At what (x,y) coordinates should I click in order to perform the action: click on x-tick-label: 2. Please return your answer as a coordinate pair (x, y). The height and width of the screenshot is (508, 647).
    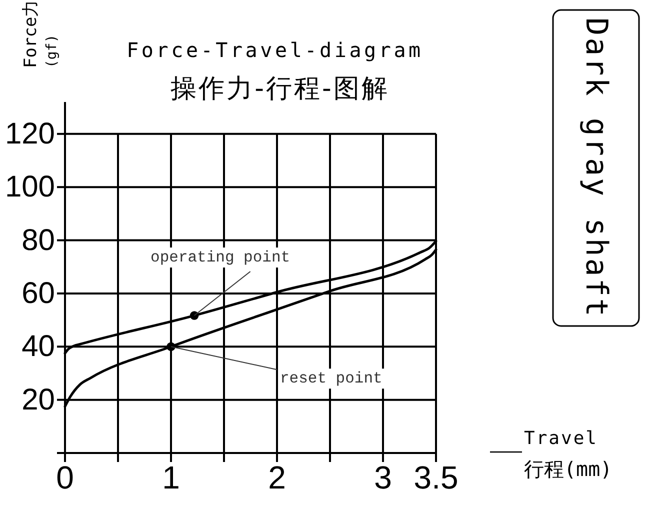
    Looking at the image, I should click on (277, 478).